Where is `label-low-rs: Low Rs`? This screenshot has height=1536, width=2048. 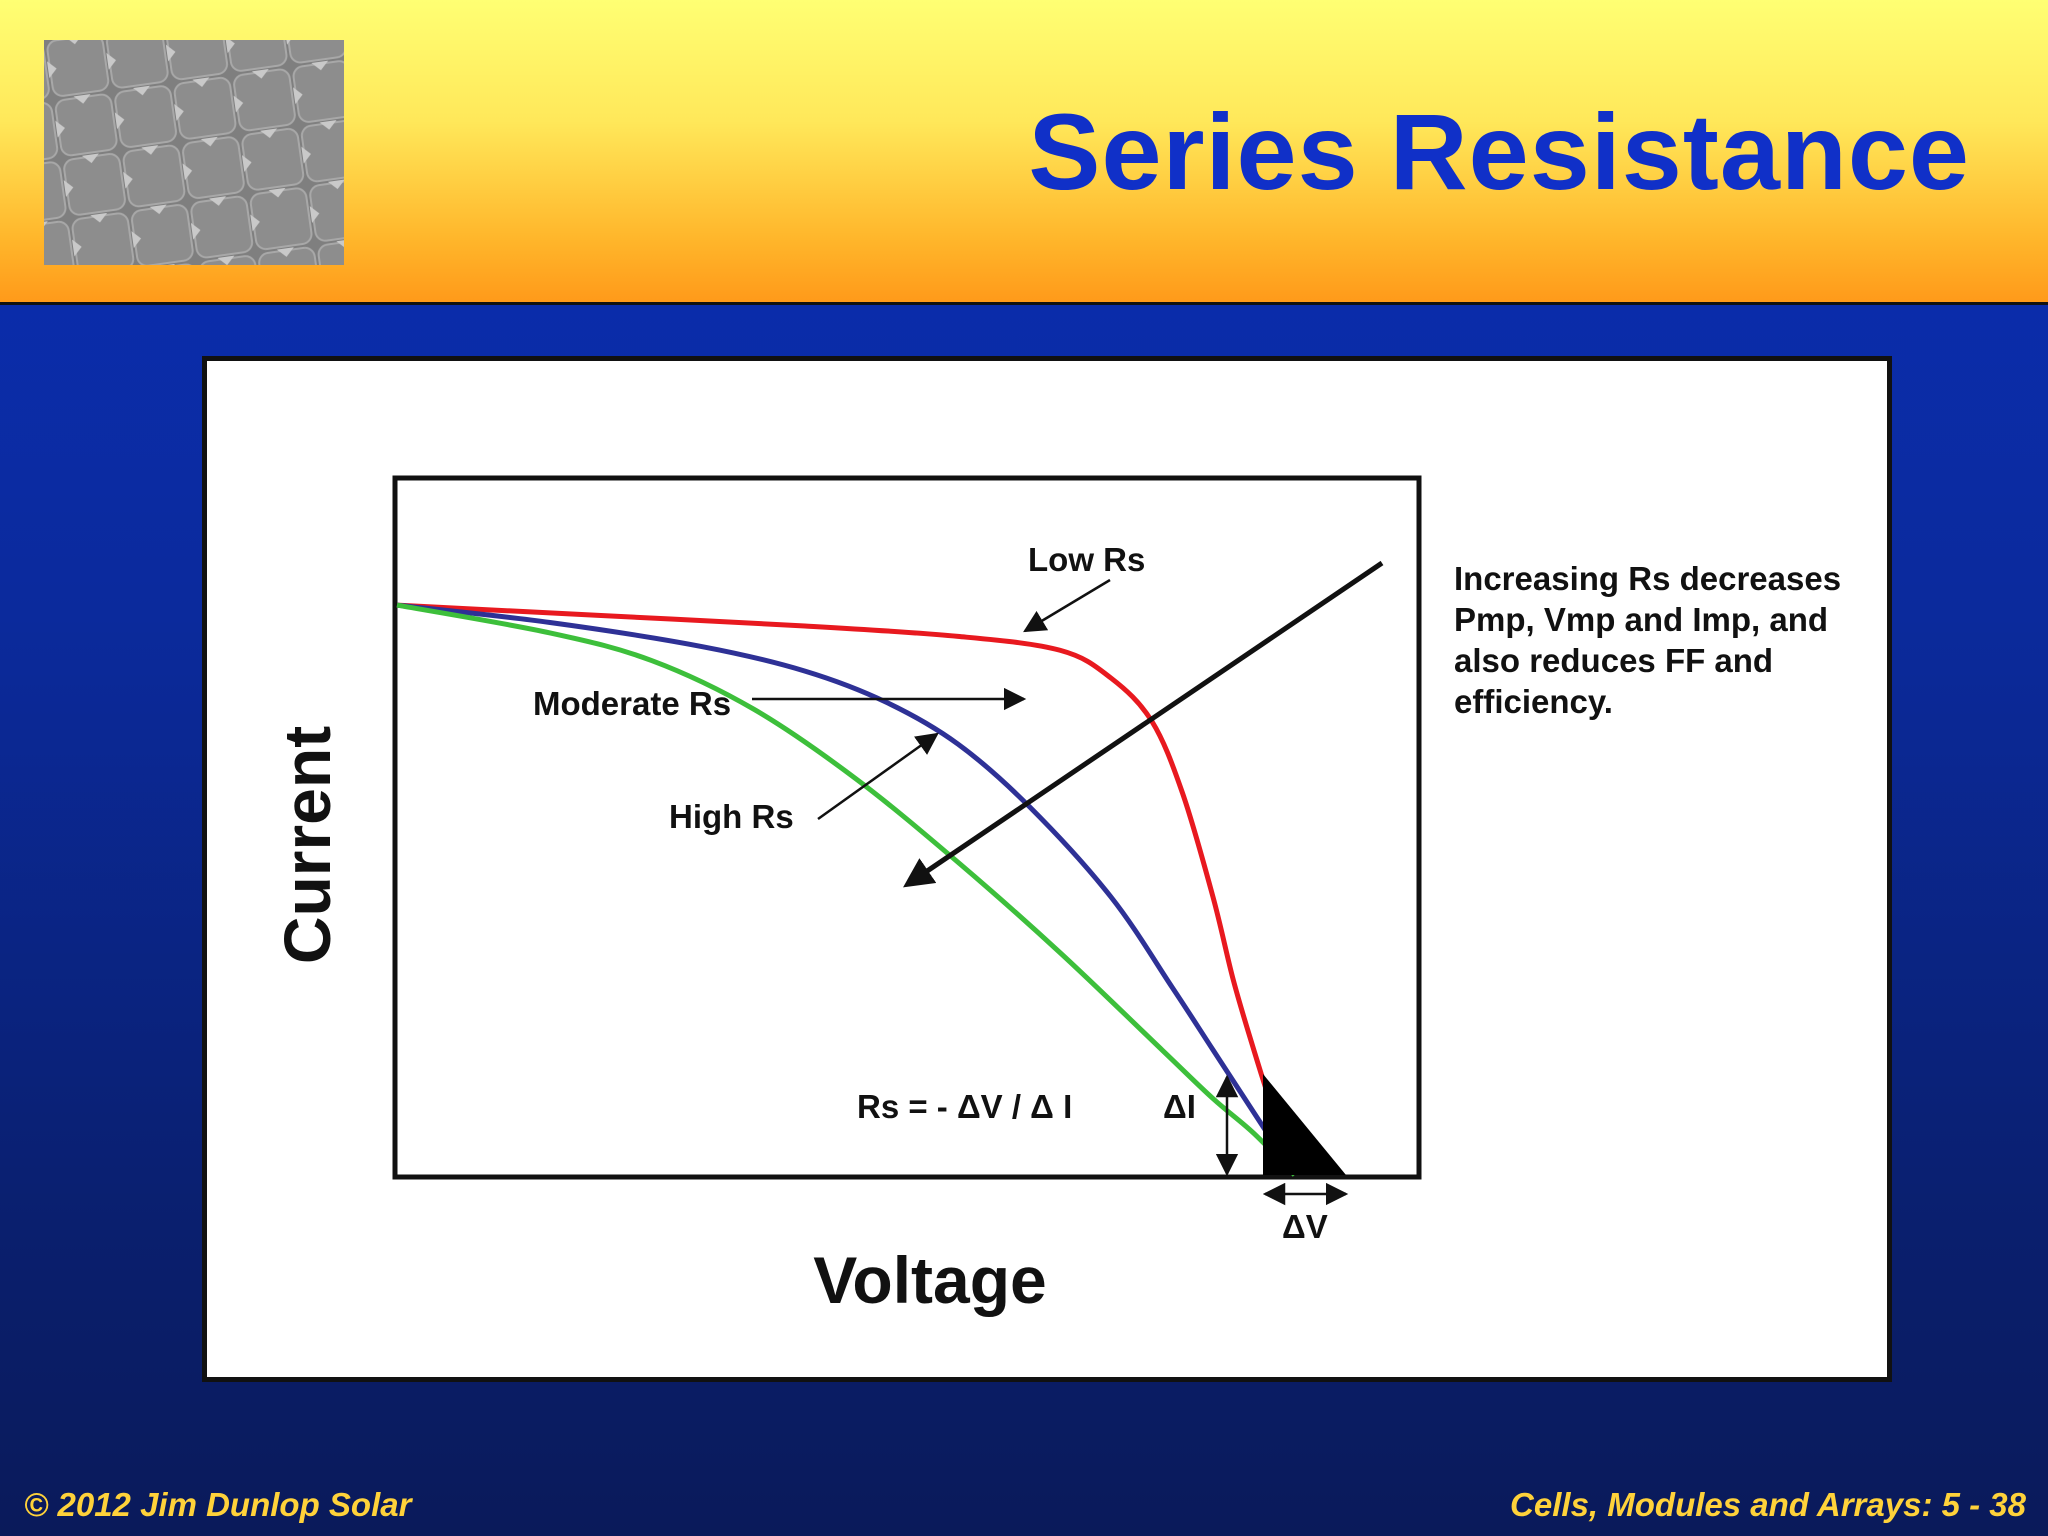 label-low-rs: Low Rs is located at coordinates (1086, 559).